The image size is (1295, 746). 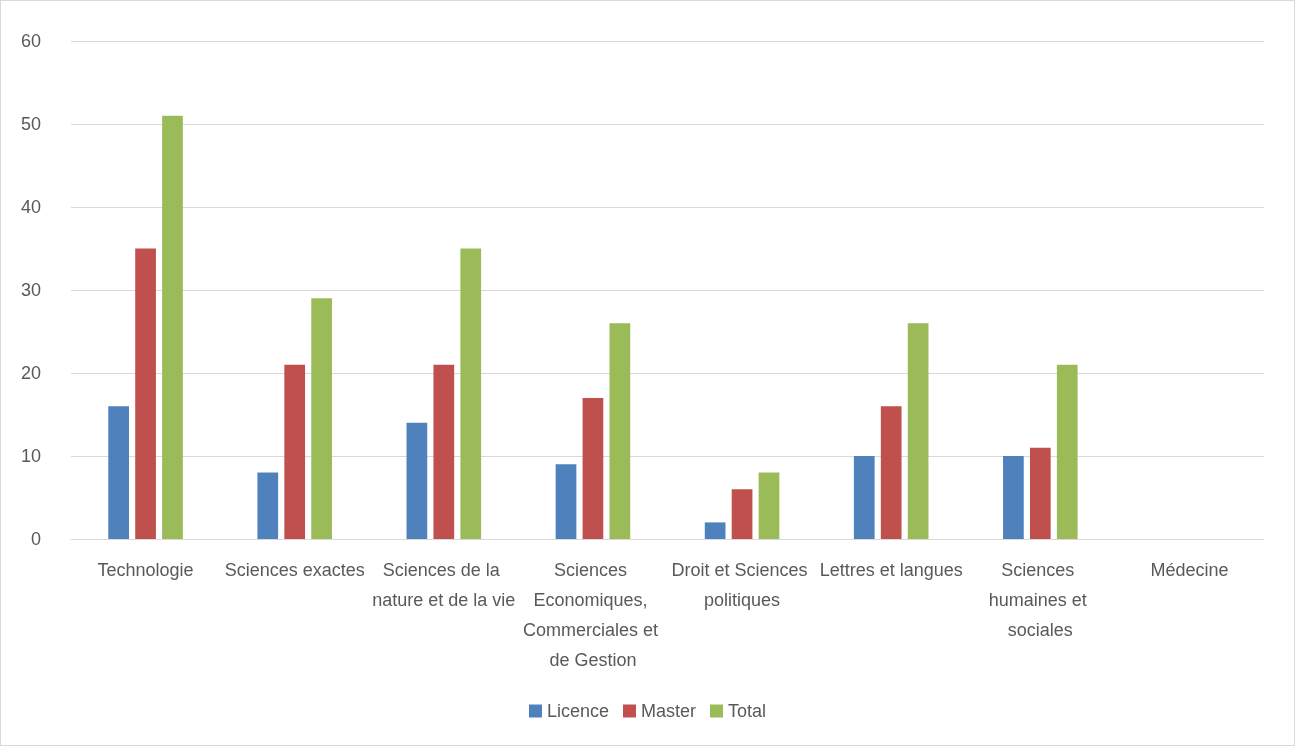 What do you see at coordinates (891, 570) in the screenshot?
I see `x-tick-label: Lettres et langues` at bounding box center [891, 570].